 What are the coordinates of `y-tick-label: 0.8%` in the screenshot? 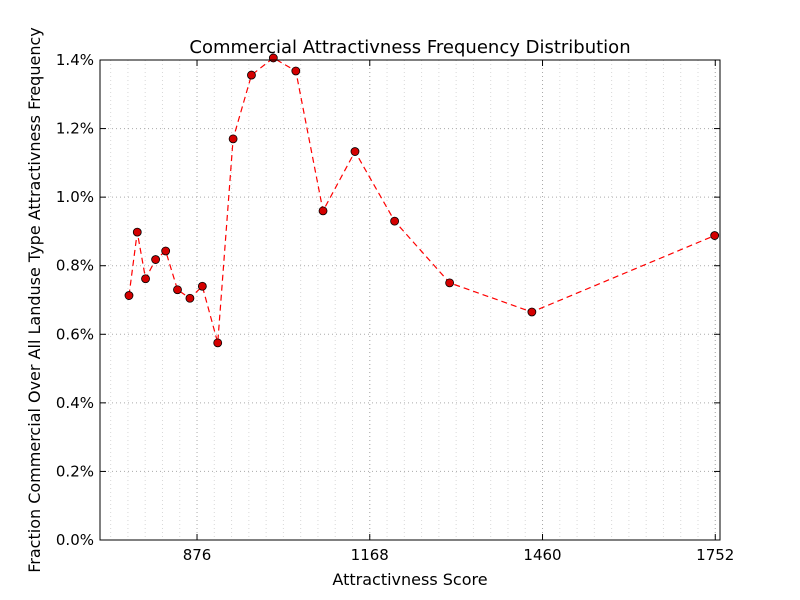 It's located at (75, 266).